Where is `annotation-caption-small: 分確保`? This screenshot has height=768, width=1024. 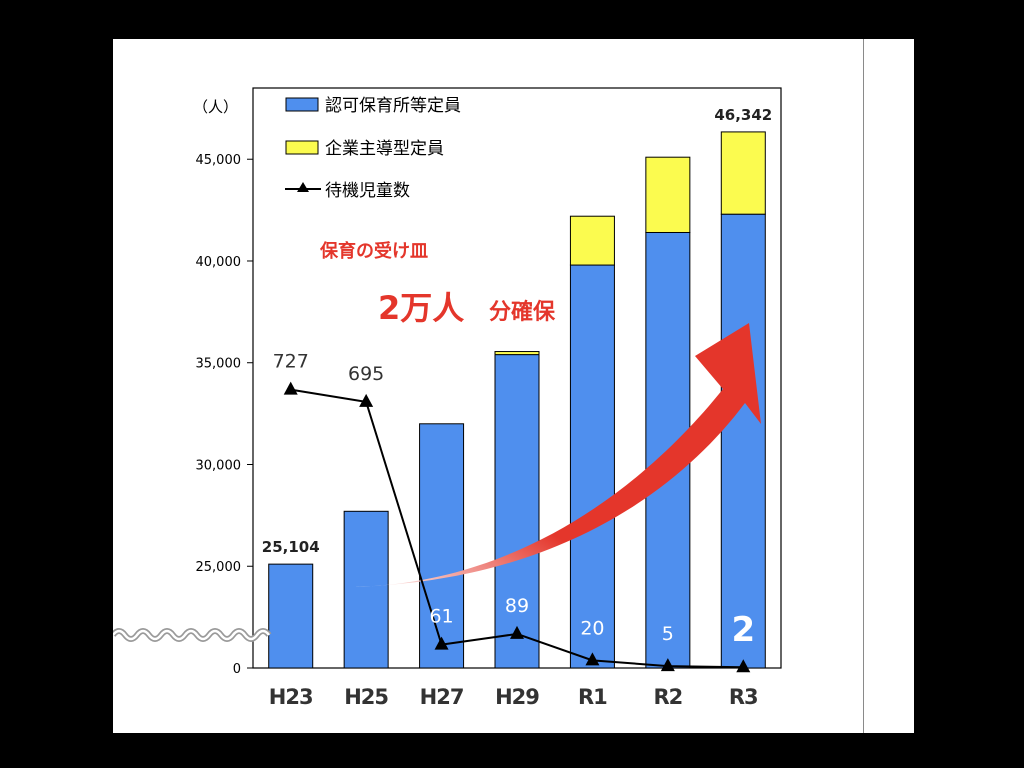
annotation-caption-small: 分確保 is located at coordinates (522, 312).